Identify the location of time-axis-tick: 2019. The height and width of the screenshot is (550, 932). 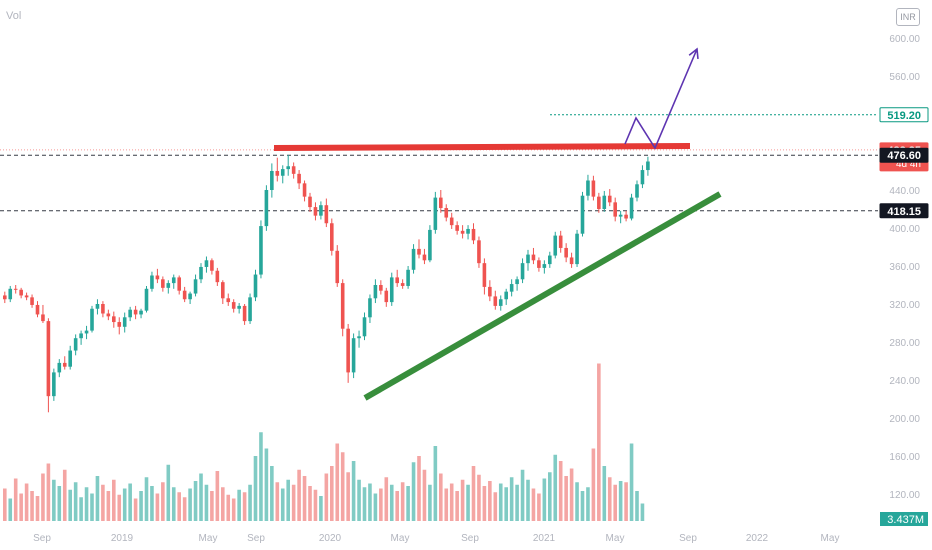
(122, 538).